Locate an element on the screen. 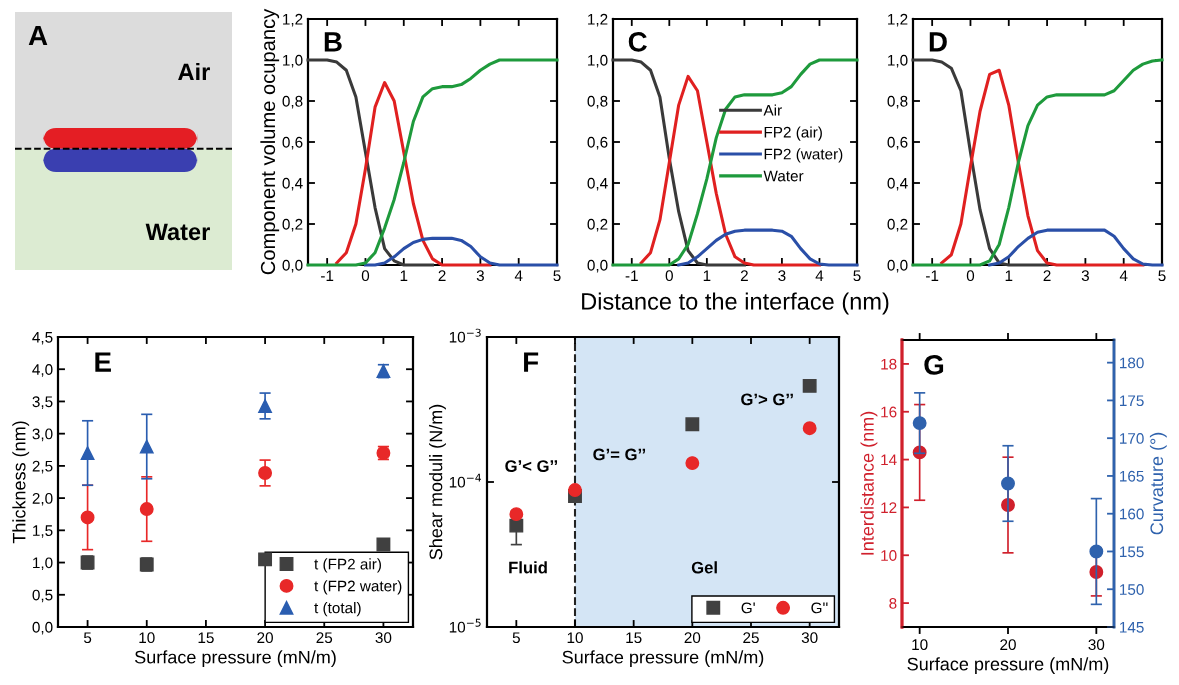 This screenshot has width=1179, height=685. annotation: G’< G’’ is located at coordinates (531, 466).